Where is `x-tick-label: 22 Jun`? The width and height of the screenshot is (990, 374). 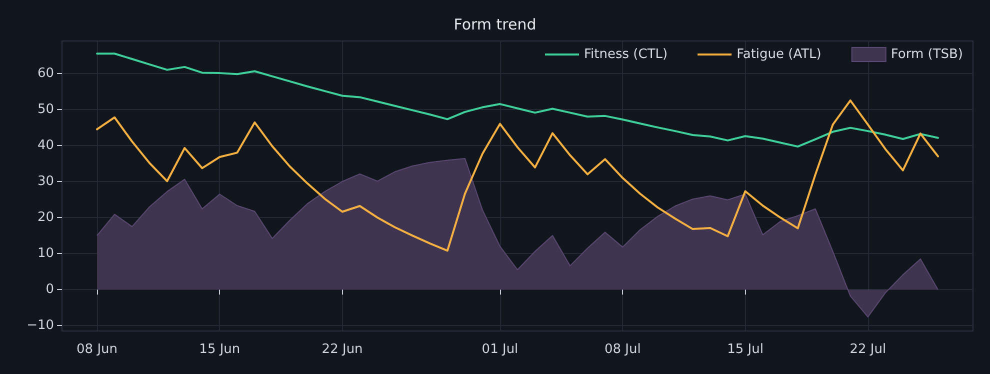 x-tick-label: 22 Jun is located at coordinates (342, 349).